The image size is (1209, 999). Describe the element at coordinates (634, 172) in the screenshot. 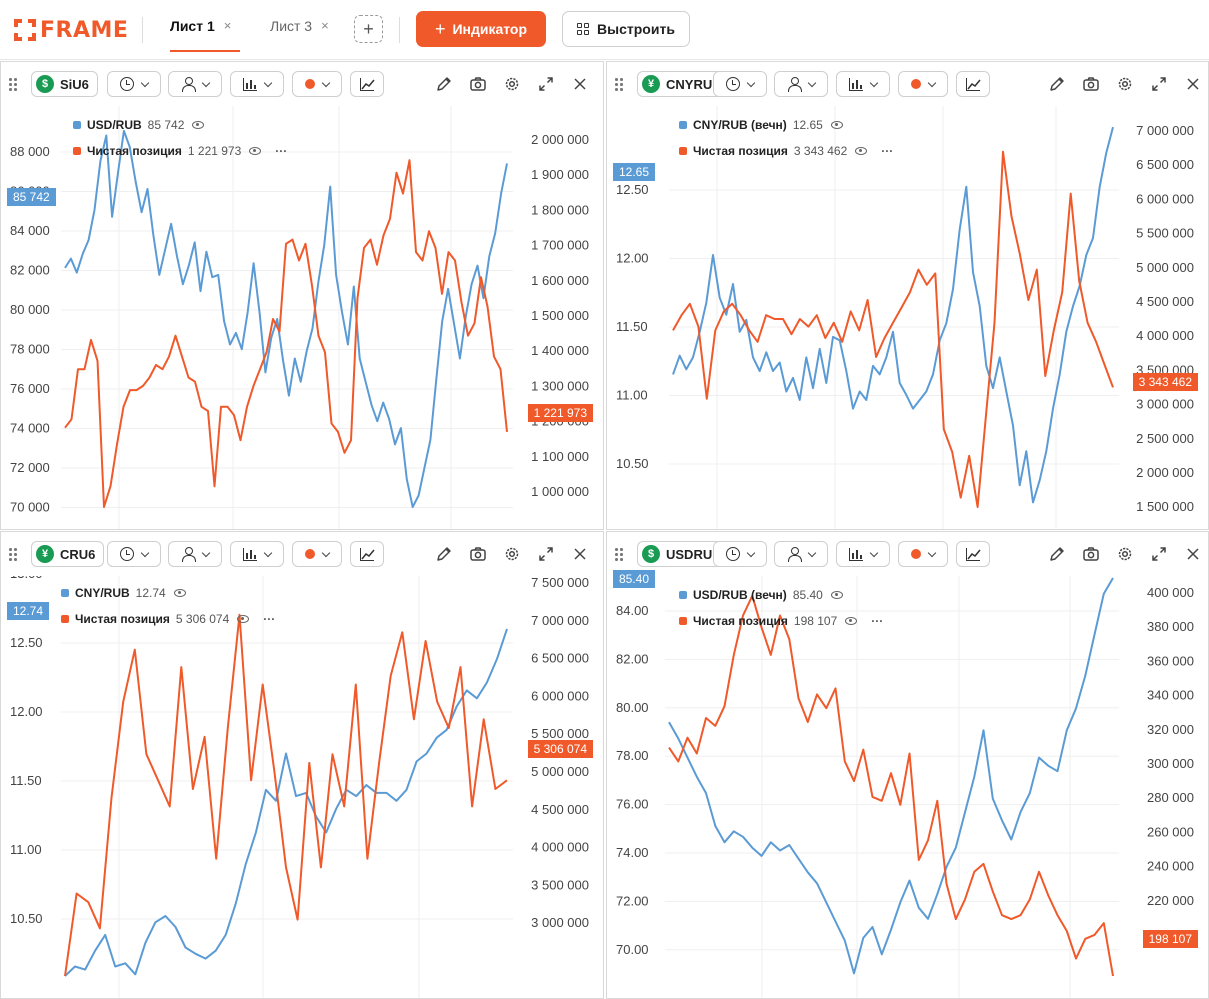

I see `left-axis-price-badge: 12.65` at that location.